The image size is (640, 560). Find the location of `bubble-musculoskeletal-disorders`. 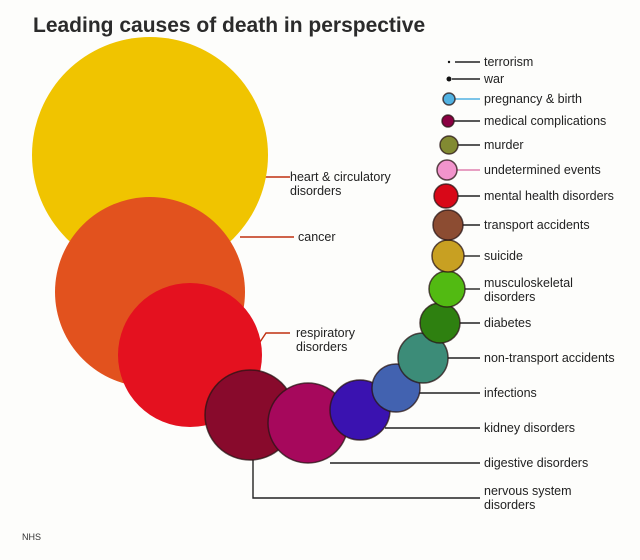

bubble-musculoskeletal-disorders is located at coordinates (447, 289).